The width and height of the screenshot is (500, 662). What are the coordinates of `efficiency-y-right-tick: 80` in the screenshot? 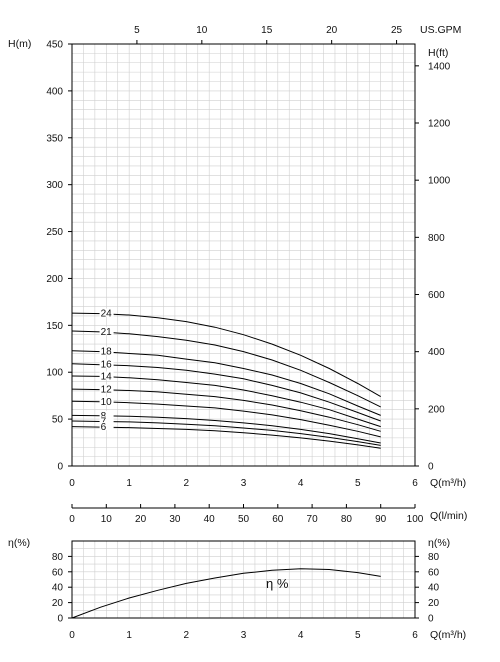 It's located at (434, 557).